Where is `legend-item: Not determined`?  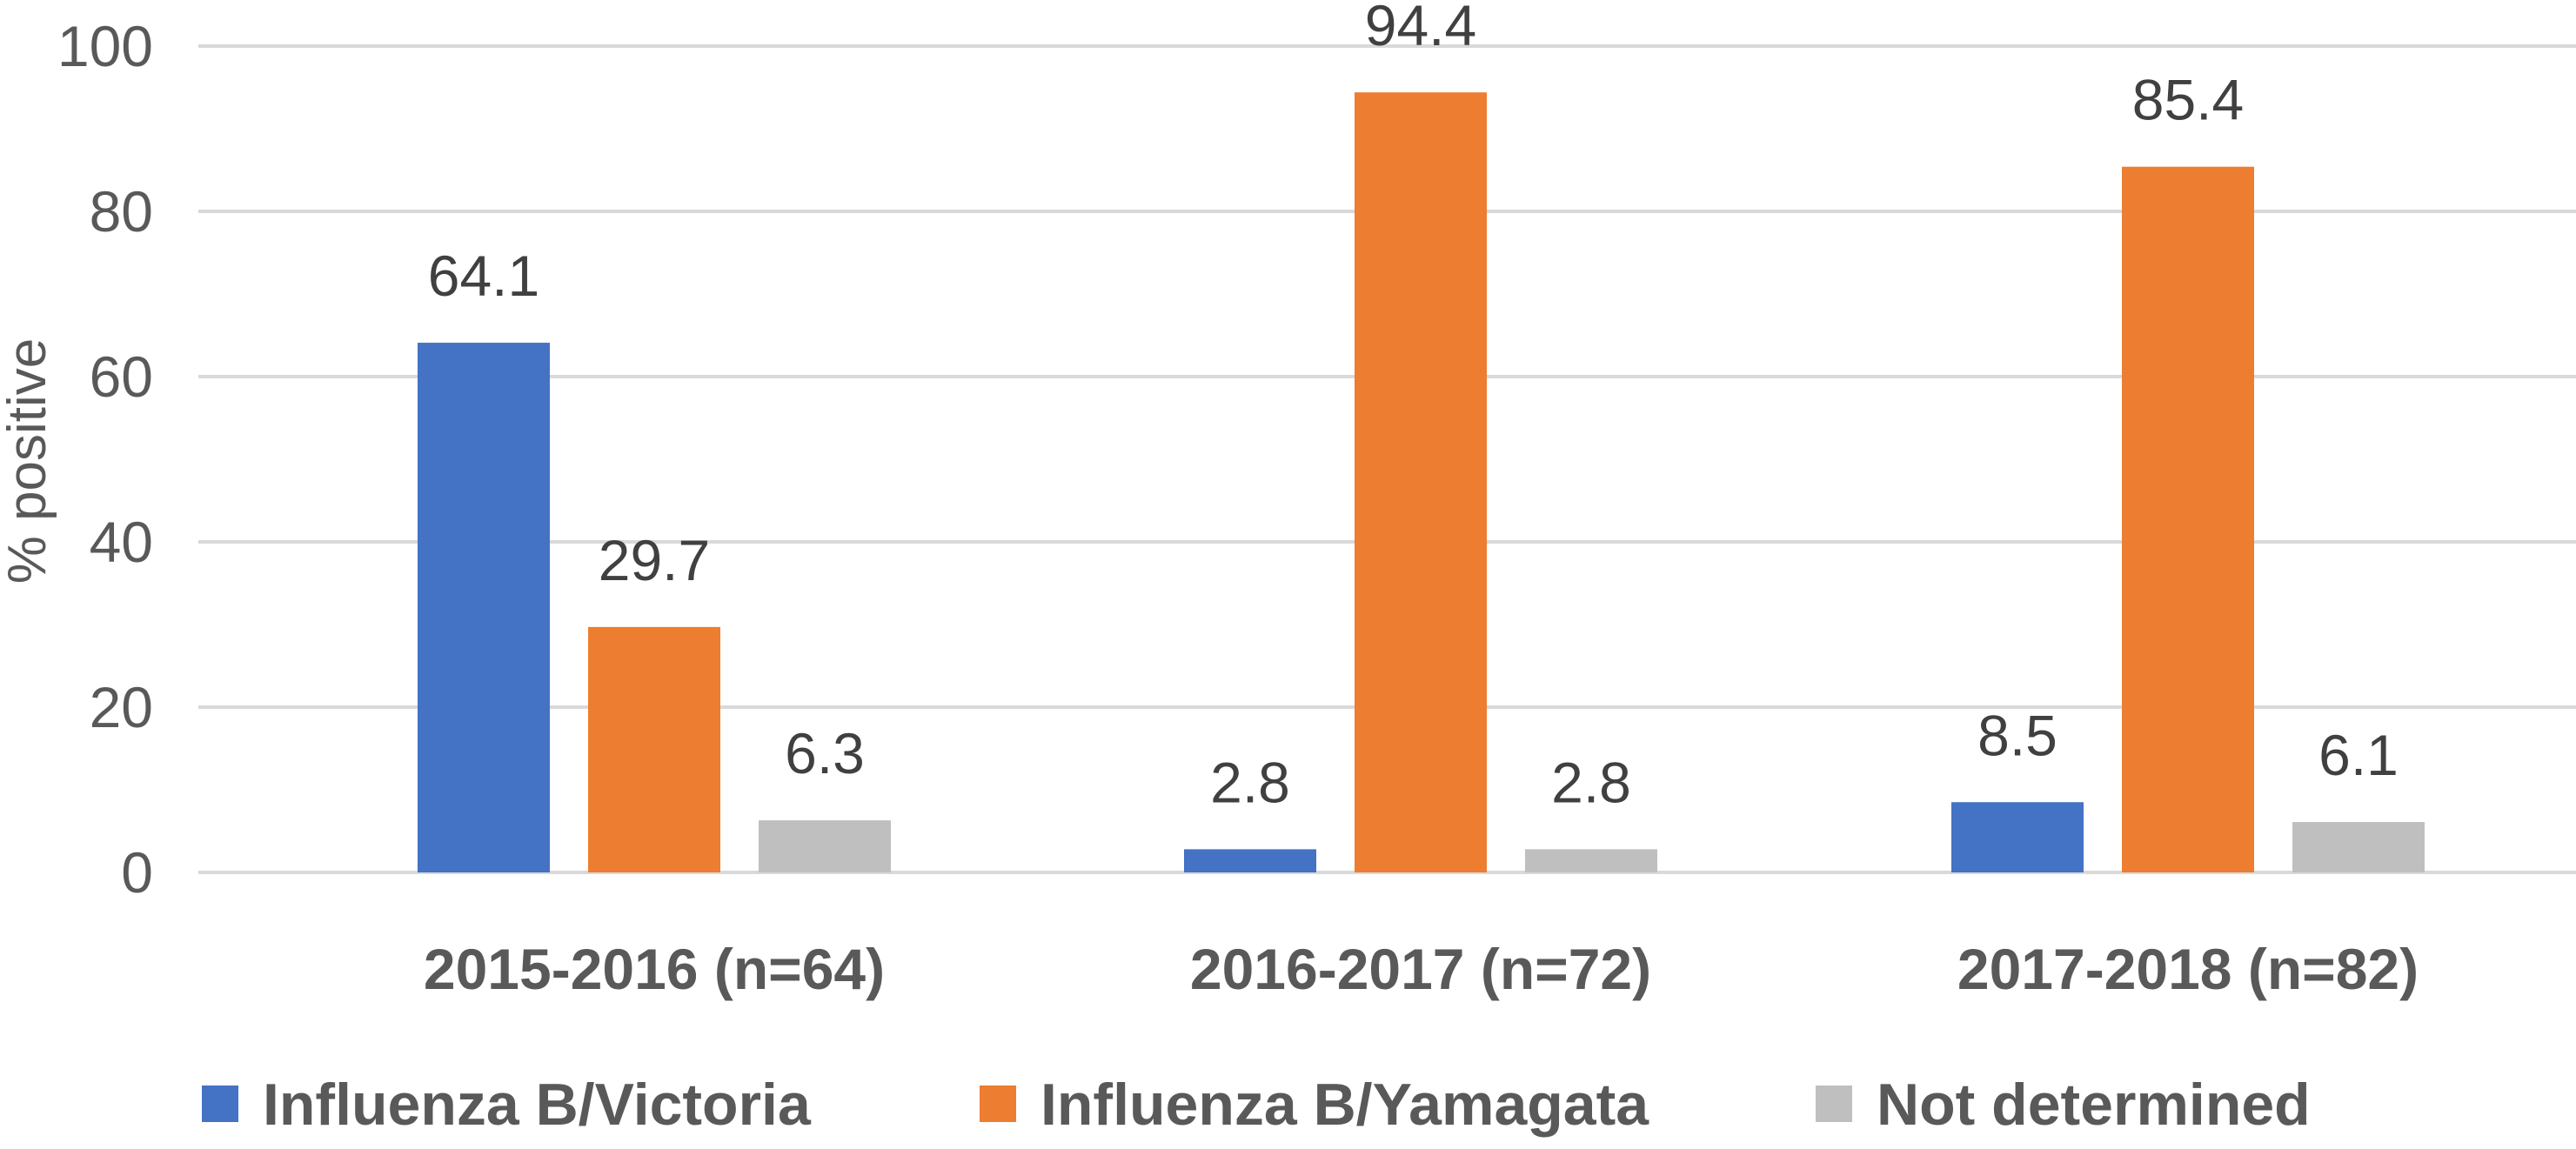 legend-item: Not determined is located at coordinates (2063, 1105).